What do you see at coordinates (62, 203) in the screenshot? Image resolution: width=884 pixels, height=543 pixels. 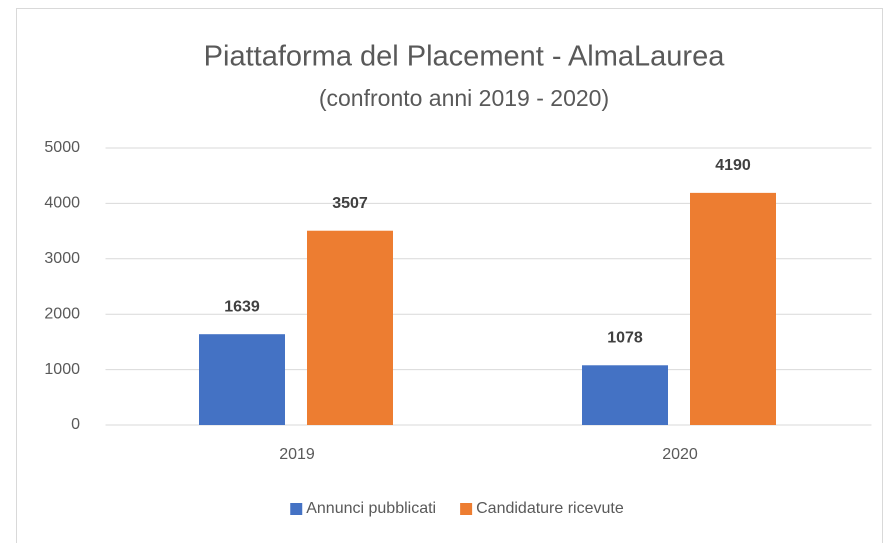 I see `y-tick-label: 4000` at bounding box center [62, 203].